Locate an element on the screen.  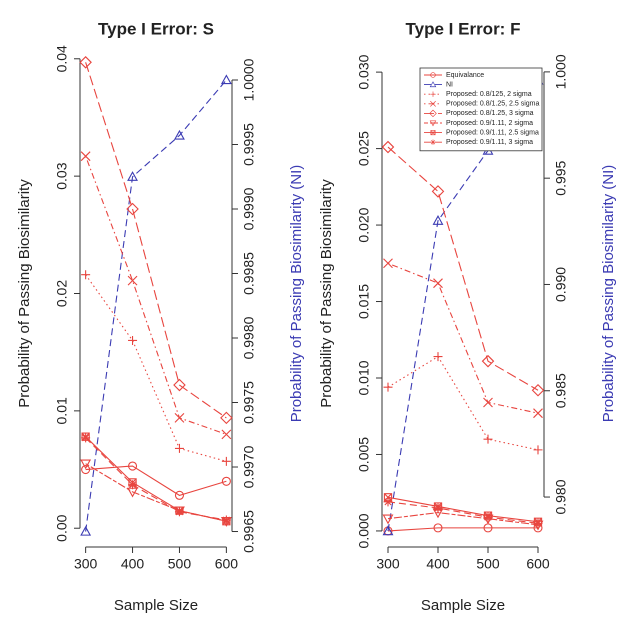
y-tick-label: 0.03 is located at coordinates (62, 175).